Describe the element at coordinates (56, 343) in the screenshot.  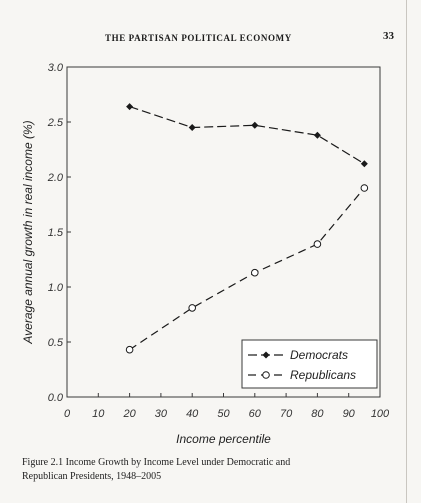
I see `y-tick-label: 0.5` at that location.